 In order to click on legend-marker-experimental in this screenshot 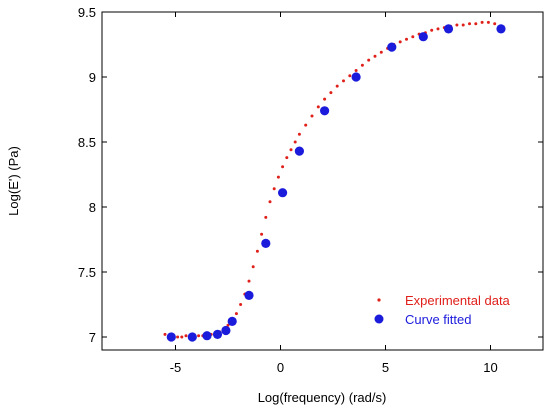, I will do `click(379, 300)`.